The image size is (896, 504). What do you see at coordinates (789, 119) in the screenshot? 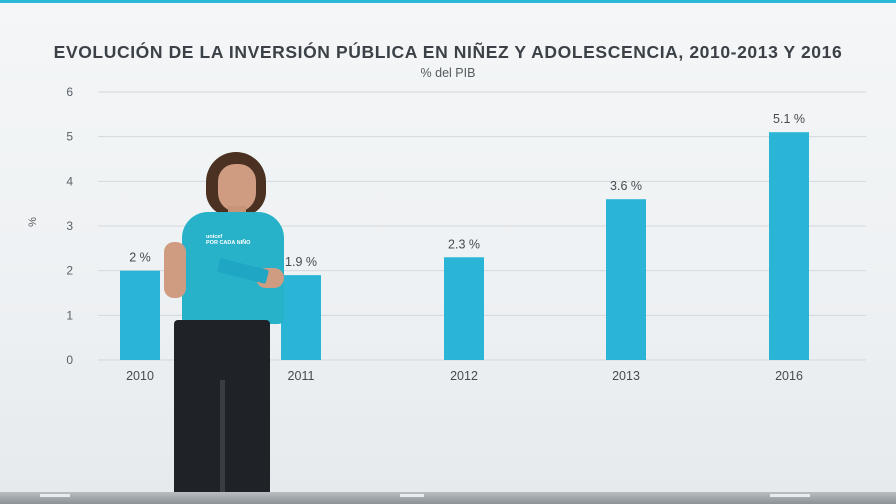
I see `data-label: 5.1 %` at bounding box center [789, 119].